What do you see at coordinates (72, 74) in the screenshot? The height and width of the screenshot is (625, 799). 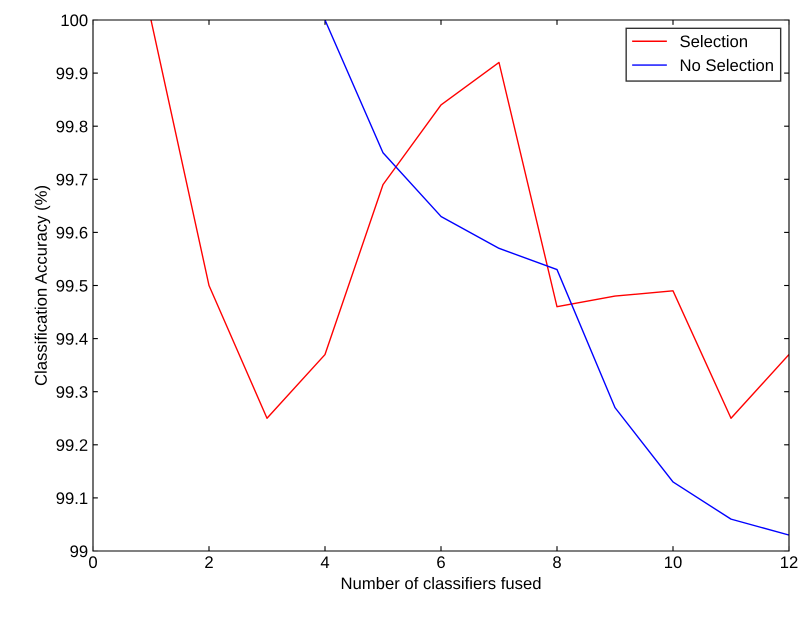 I see `y-tick-label: 99.9` at bounding box center [72, 74].